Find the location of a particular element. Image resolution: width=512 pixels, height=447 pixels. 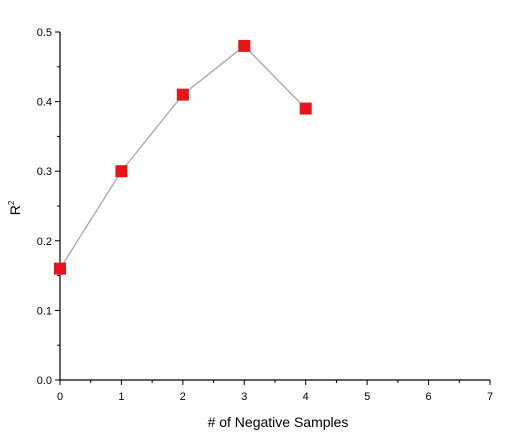

y-axis-title-superscript: 2 is located at coordinates (11, 202).